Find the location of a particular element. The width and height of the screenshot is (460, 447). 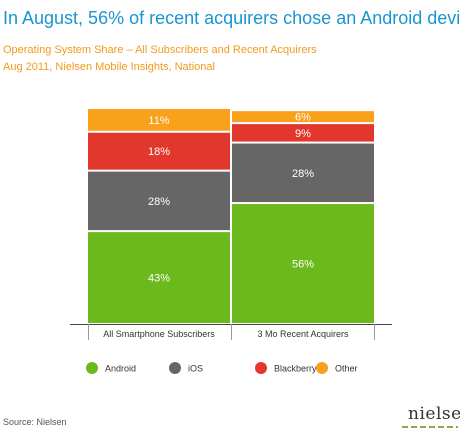

data-label-blackberry-3-mo-recent-acquirers: 9% is located at coordinates (303, 134).